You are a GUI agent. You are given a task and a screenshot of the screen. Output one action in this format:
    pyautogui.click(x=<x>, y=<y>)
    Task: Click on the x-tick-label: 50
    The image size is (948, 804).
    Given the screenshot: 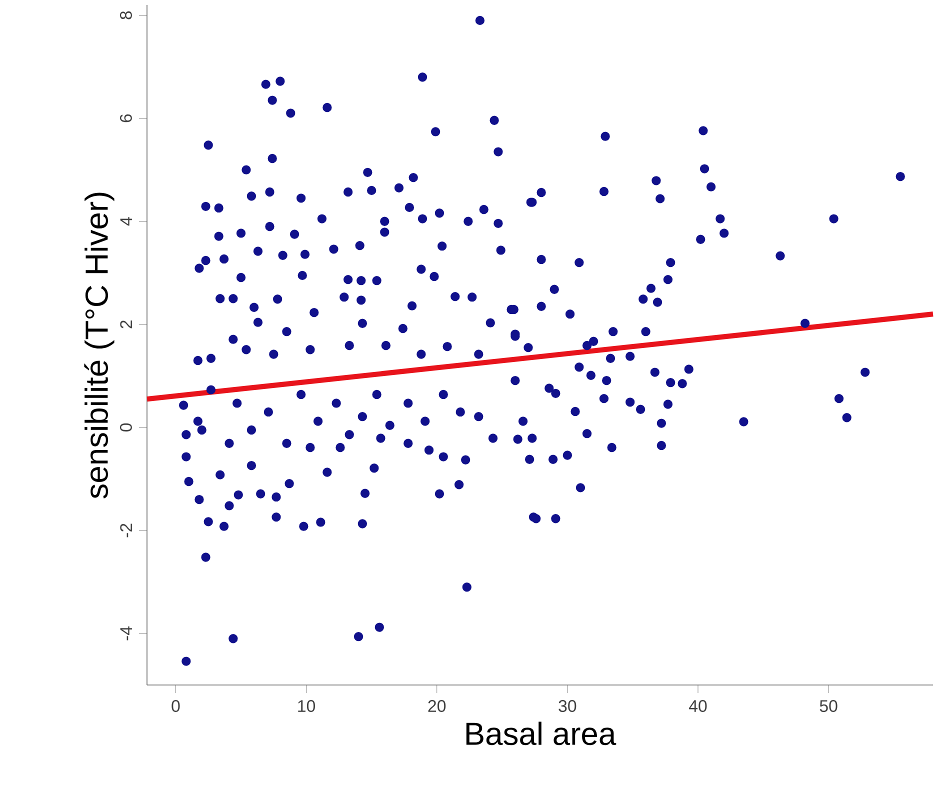 What is the action you would take?
    pyautogui.click(x=829, y=706)
    